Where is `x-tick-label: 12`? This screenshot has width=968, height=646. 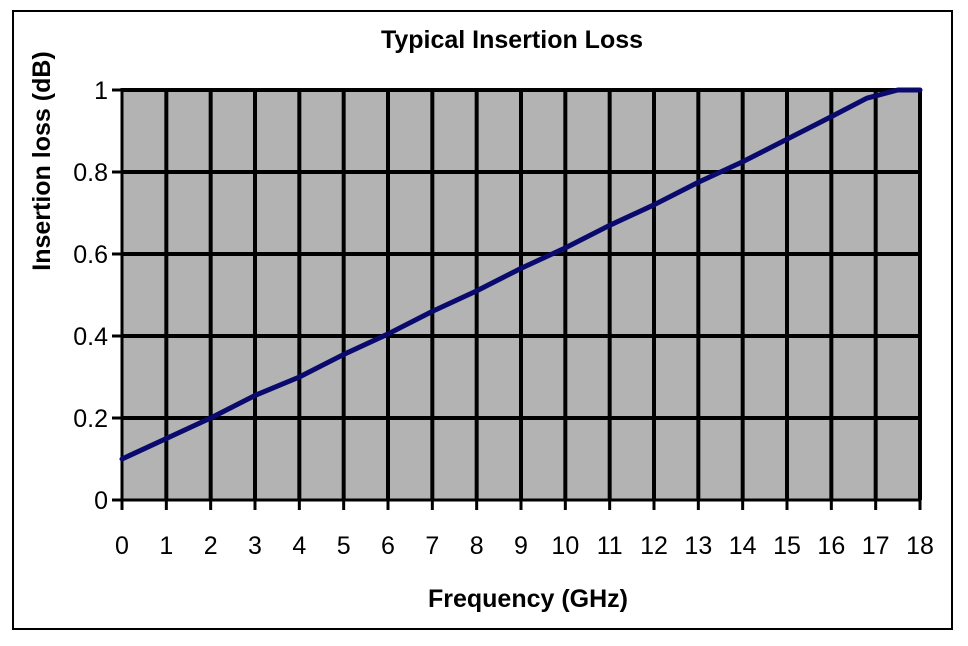
x-tick-label: 12 is located at coordinates (654, 546).